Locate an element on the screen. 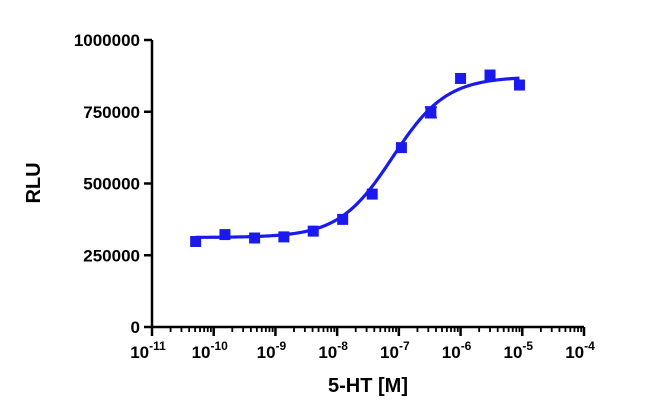 The image size is (650, 418). y-tick-label: 1000000 is located at coordinates (107, 40).